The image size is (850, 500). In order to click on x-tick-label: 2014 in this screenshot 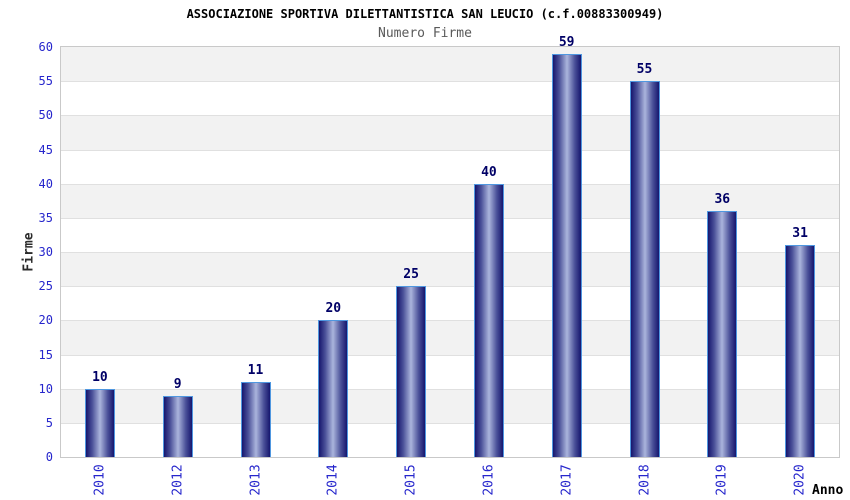, I will do `click(333, 480)`.